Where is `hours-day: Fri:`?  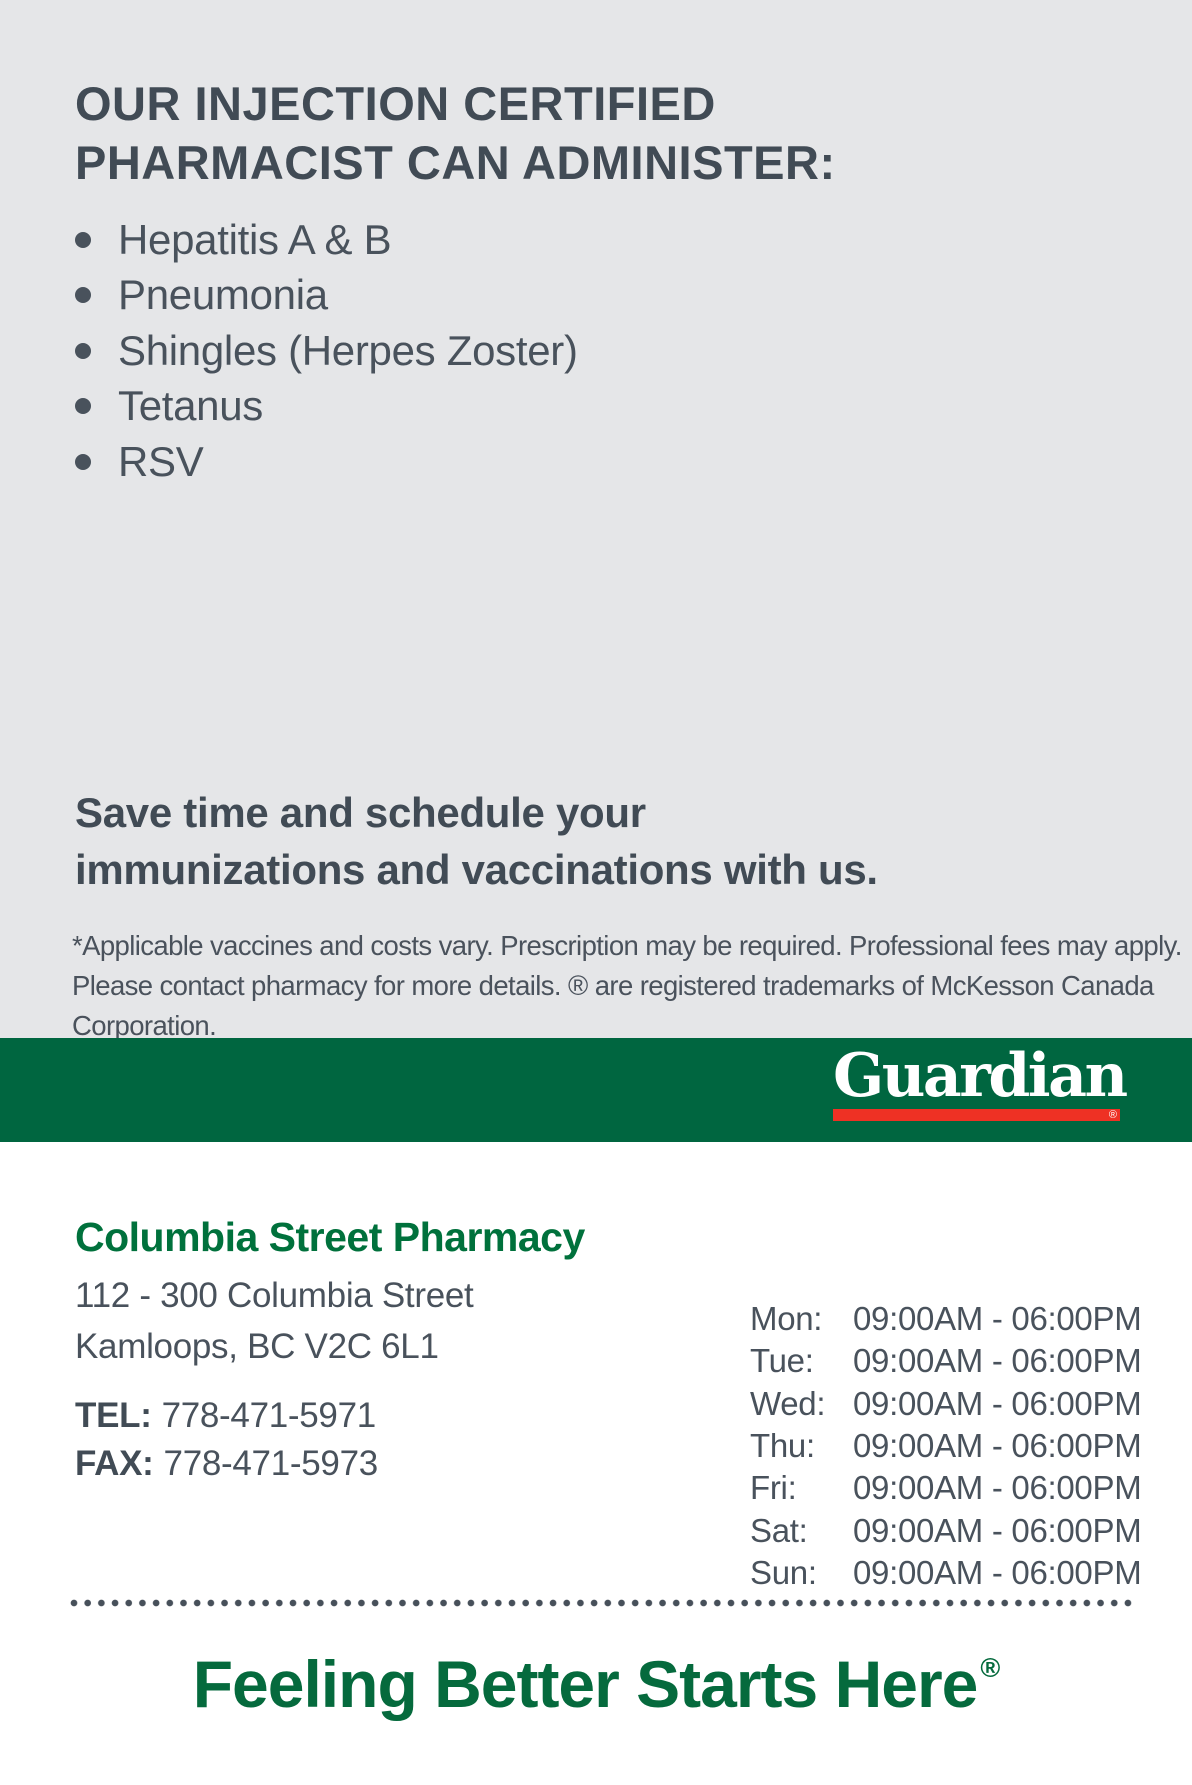
hours-day: Fri: is located at coordinates (773, 1488).